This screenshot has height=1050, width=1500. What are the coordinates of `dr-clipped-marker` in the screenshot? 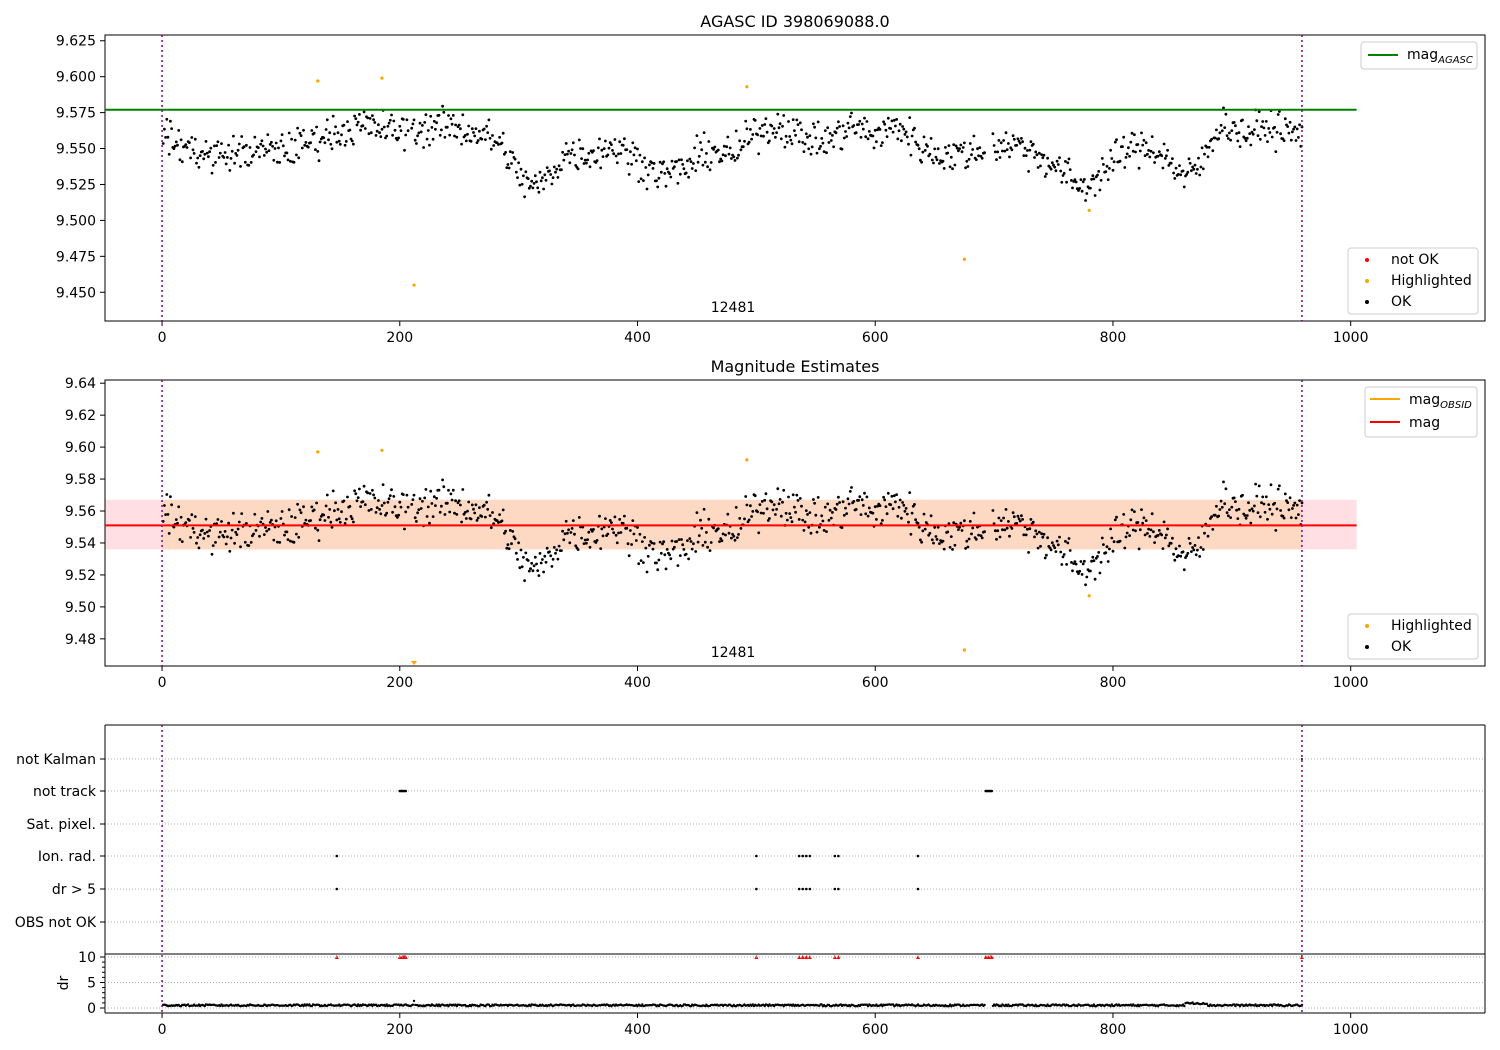 It's located at (838, 957).